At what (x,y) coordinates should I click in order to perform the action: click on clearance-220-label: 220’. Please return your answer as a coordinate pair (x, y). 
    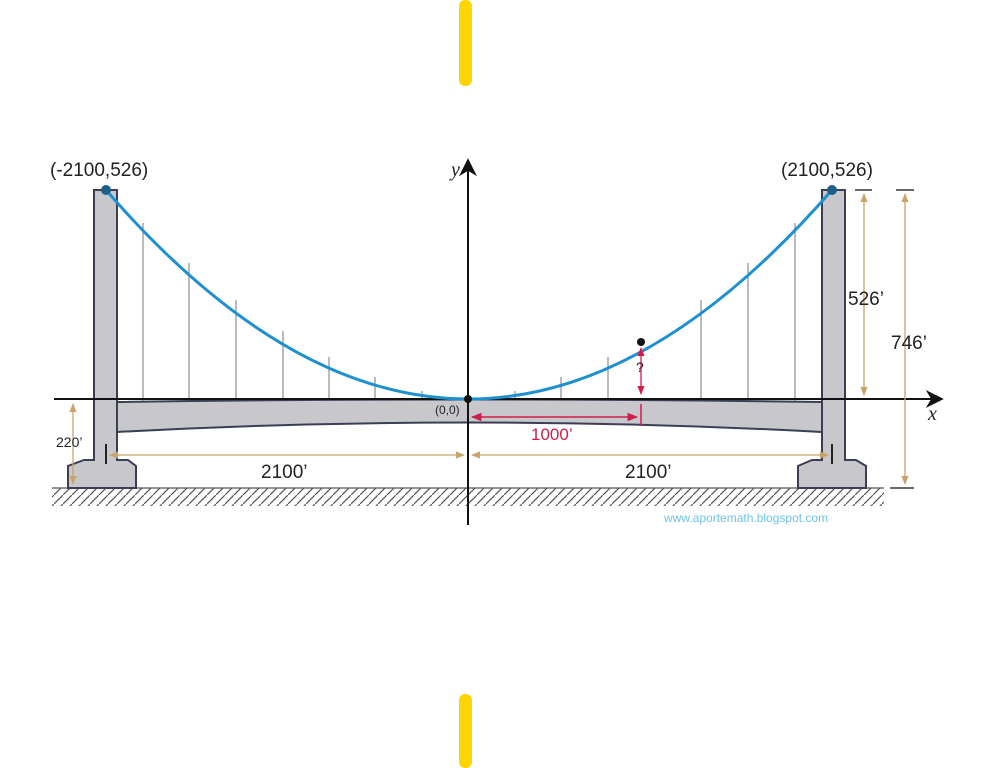
    Looking at the image, I should click on (69, 442).